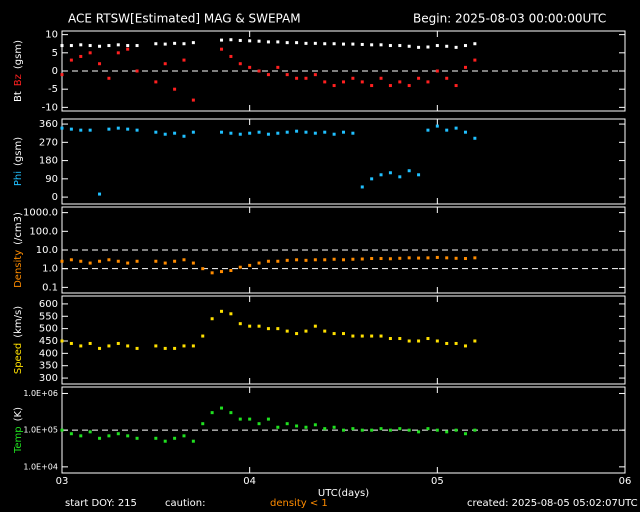  What do you see at coordinates (43, 231) in the screenshot?
I see `y-tick-label: 100.0` at bounding box center [43, 231].